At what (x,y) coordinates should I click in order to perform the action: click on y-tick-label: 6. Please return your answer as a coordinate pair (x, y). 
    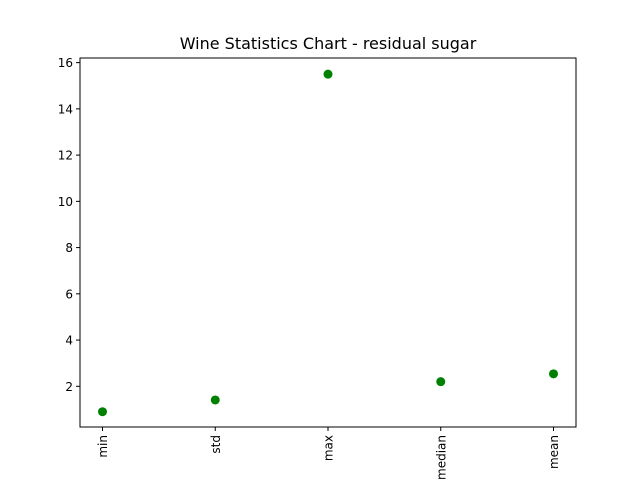
    Looking at the image, I should click on (69, 294).